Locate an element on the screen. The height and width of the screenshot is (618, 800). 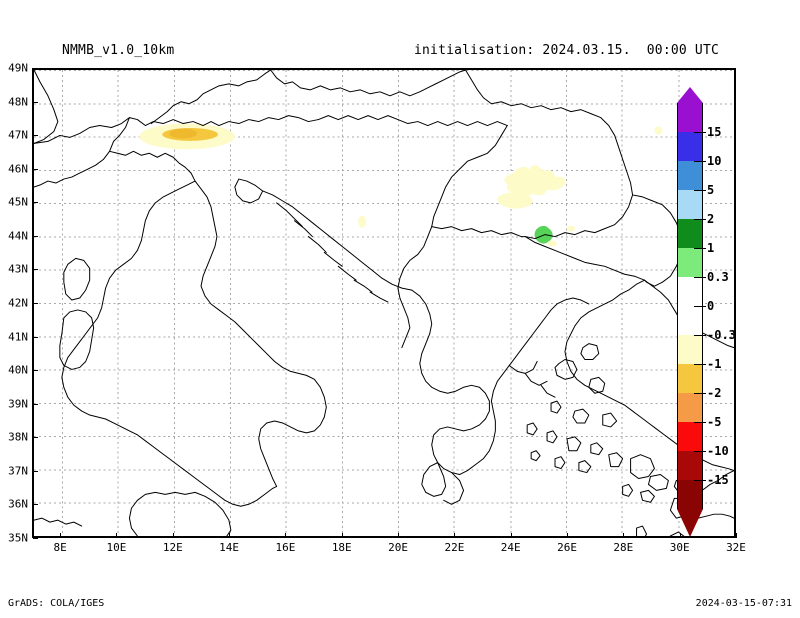
x-axis-tick-label: 28E is located at coordinates (623, 547).